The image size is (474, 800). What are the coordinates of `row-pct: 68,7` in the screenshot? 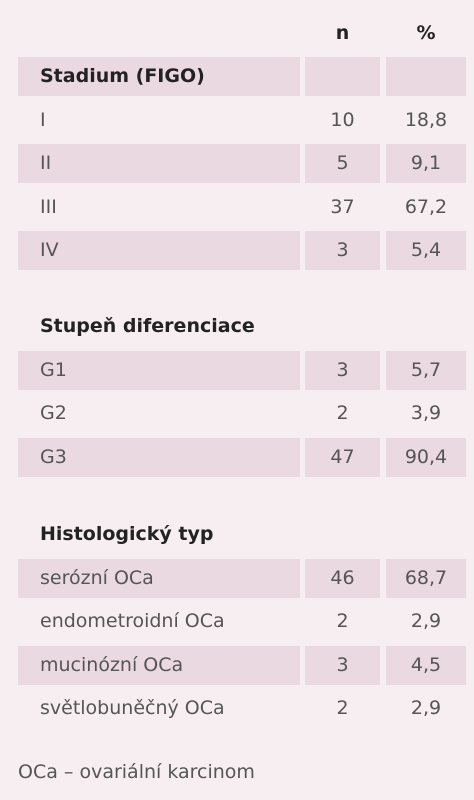 It's located at (426, 578).